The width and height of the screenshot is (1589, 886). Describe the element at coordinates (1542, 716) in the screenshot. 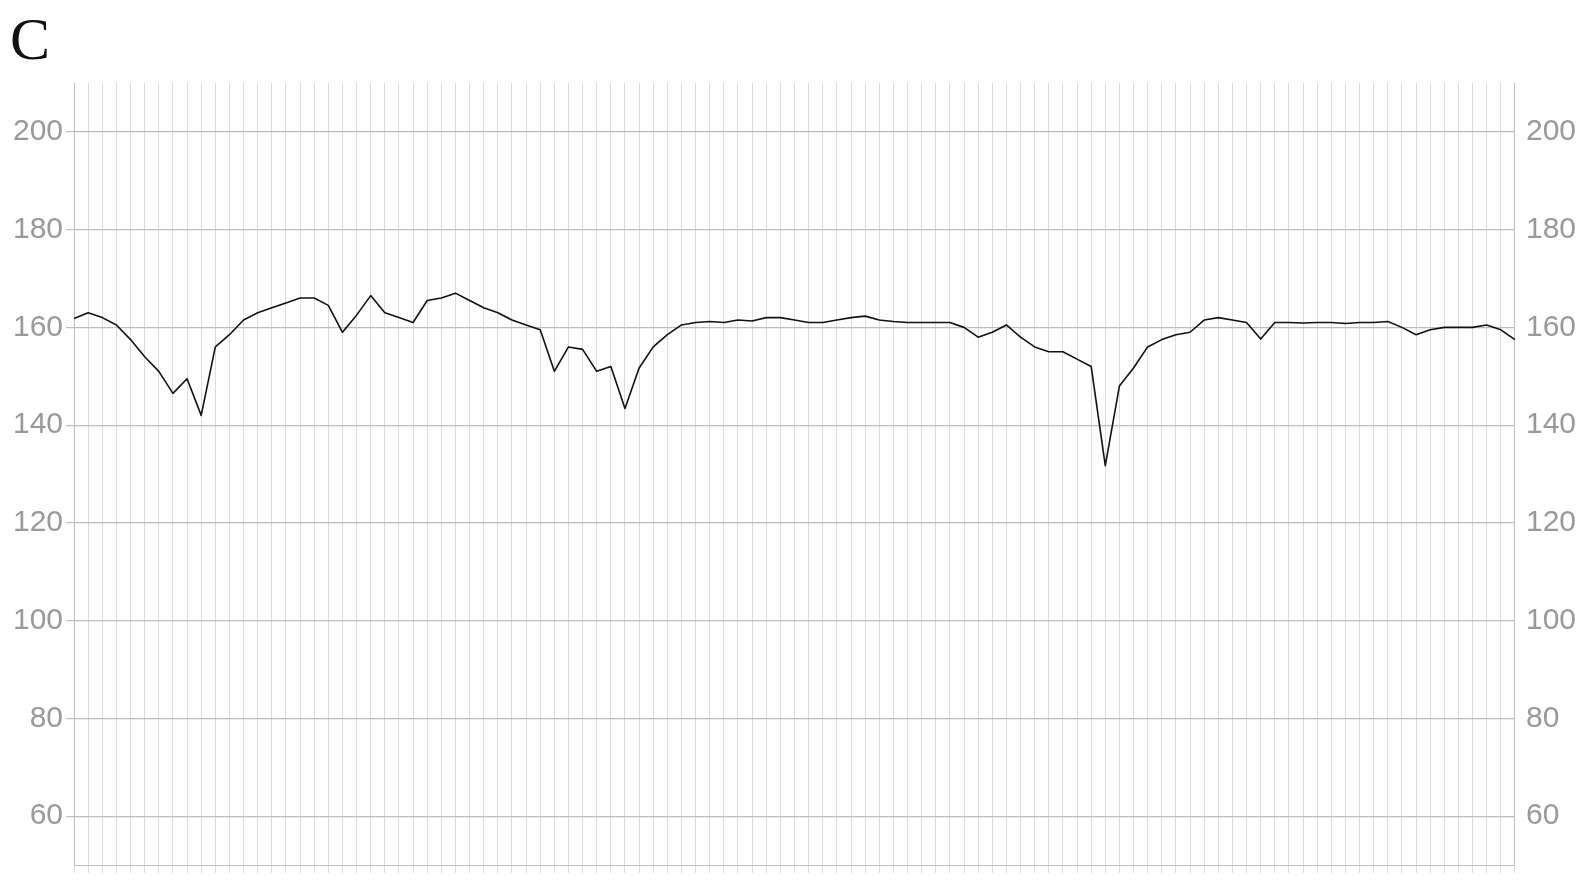

I see `y2-tick-label: 80` at that location.